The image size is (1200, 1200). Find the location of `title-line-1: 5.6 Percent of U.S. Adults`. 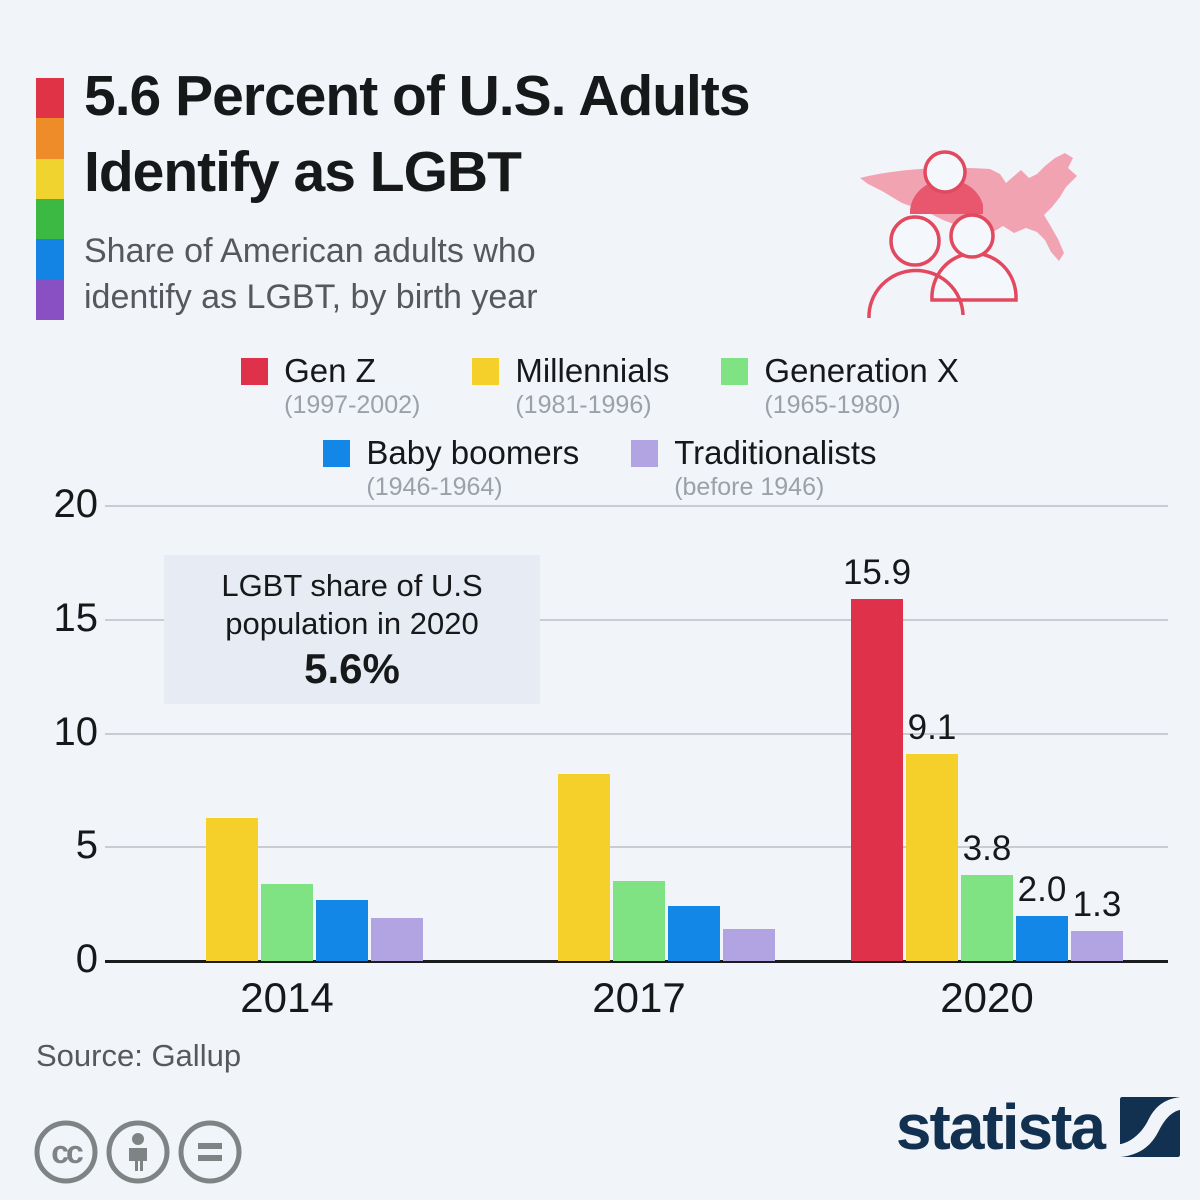

title-line-1: 5.6 Percent of U.S. Adults is located at coordinates (417, 96).